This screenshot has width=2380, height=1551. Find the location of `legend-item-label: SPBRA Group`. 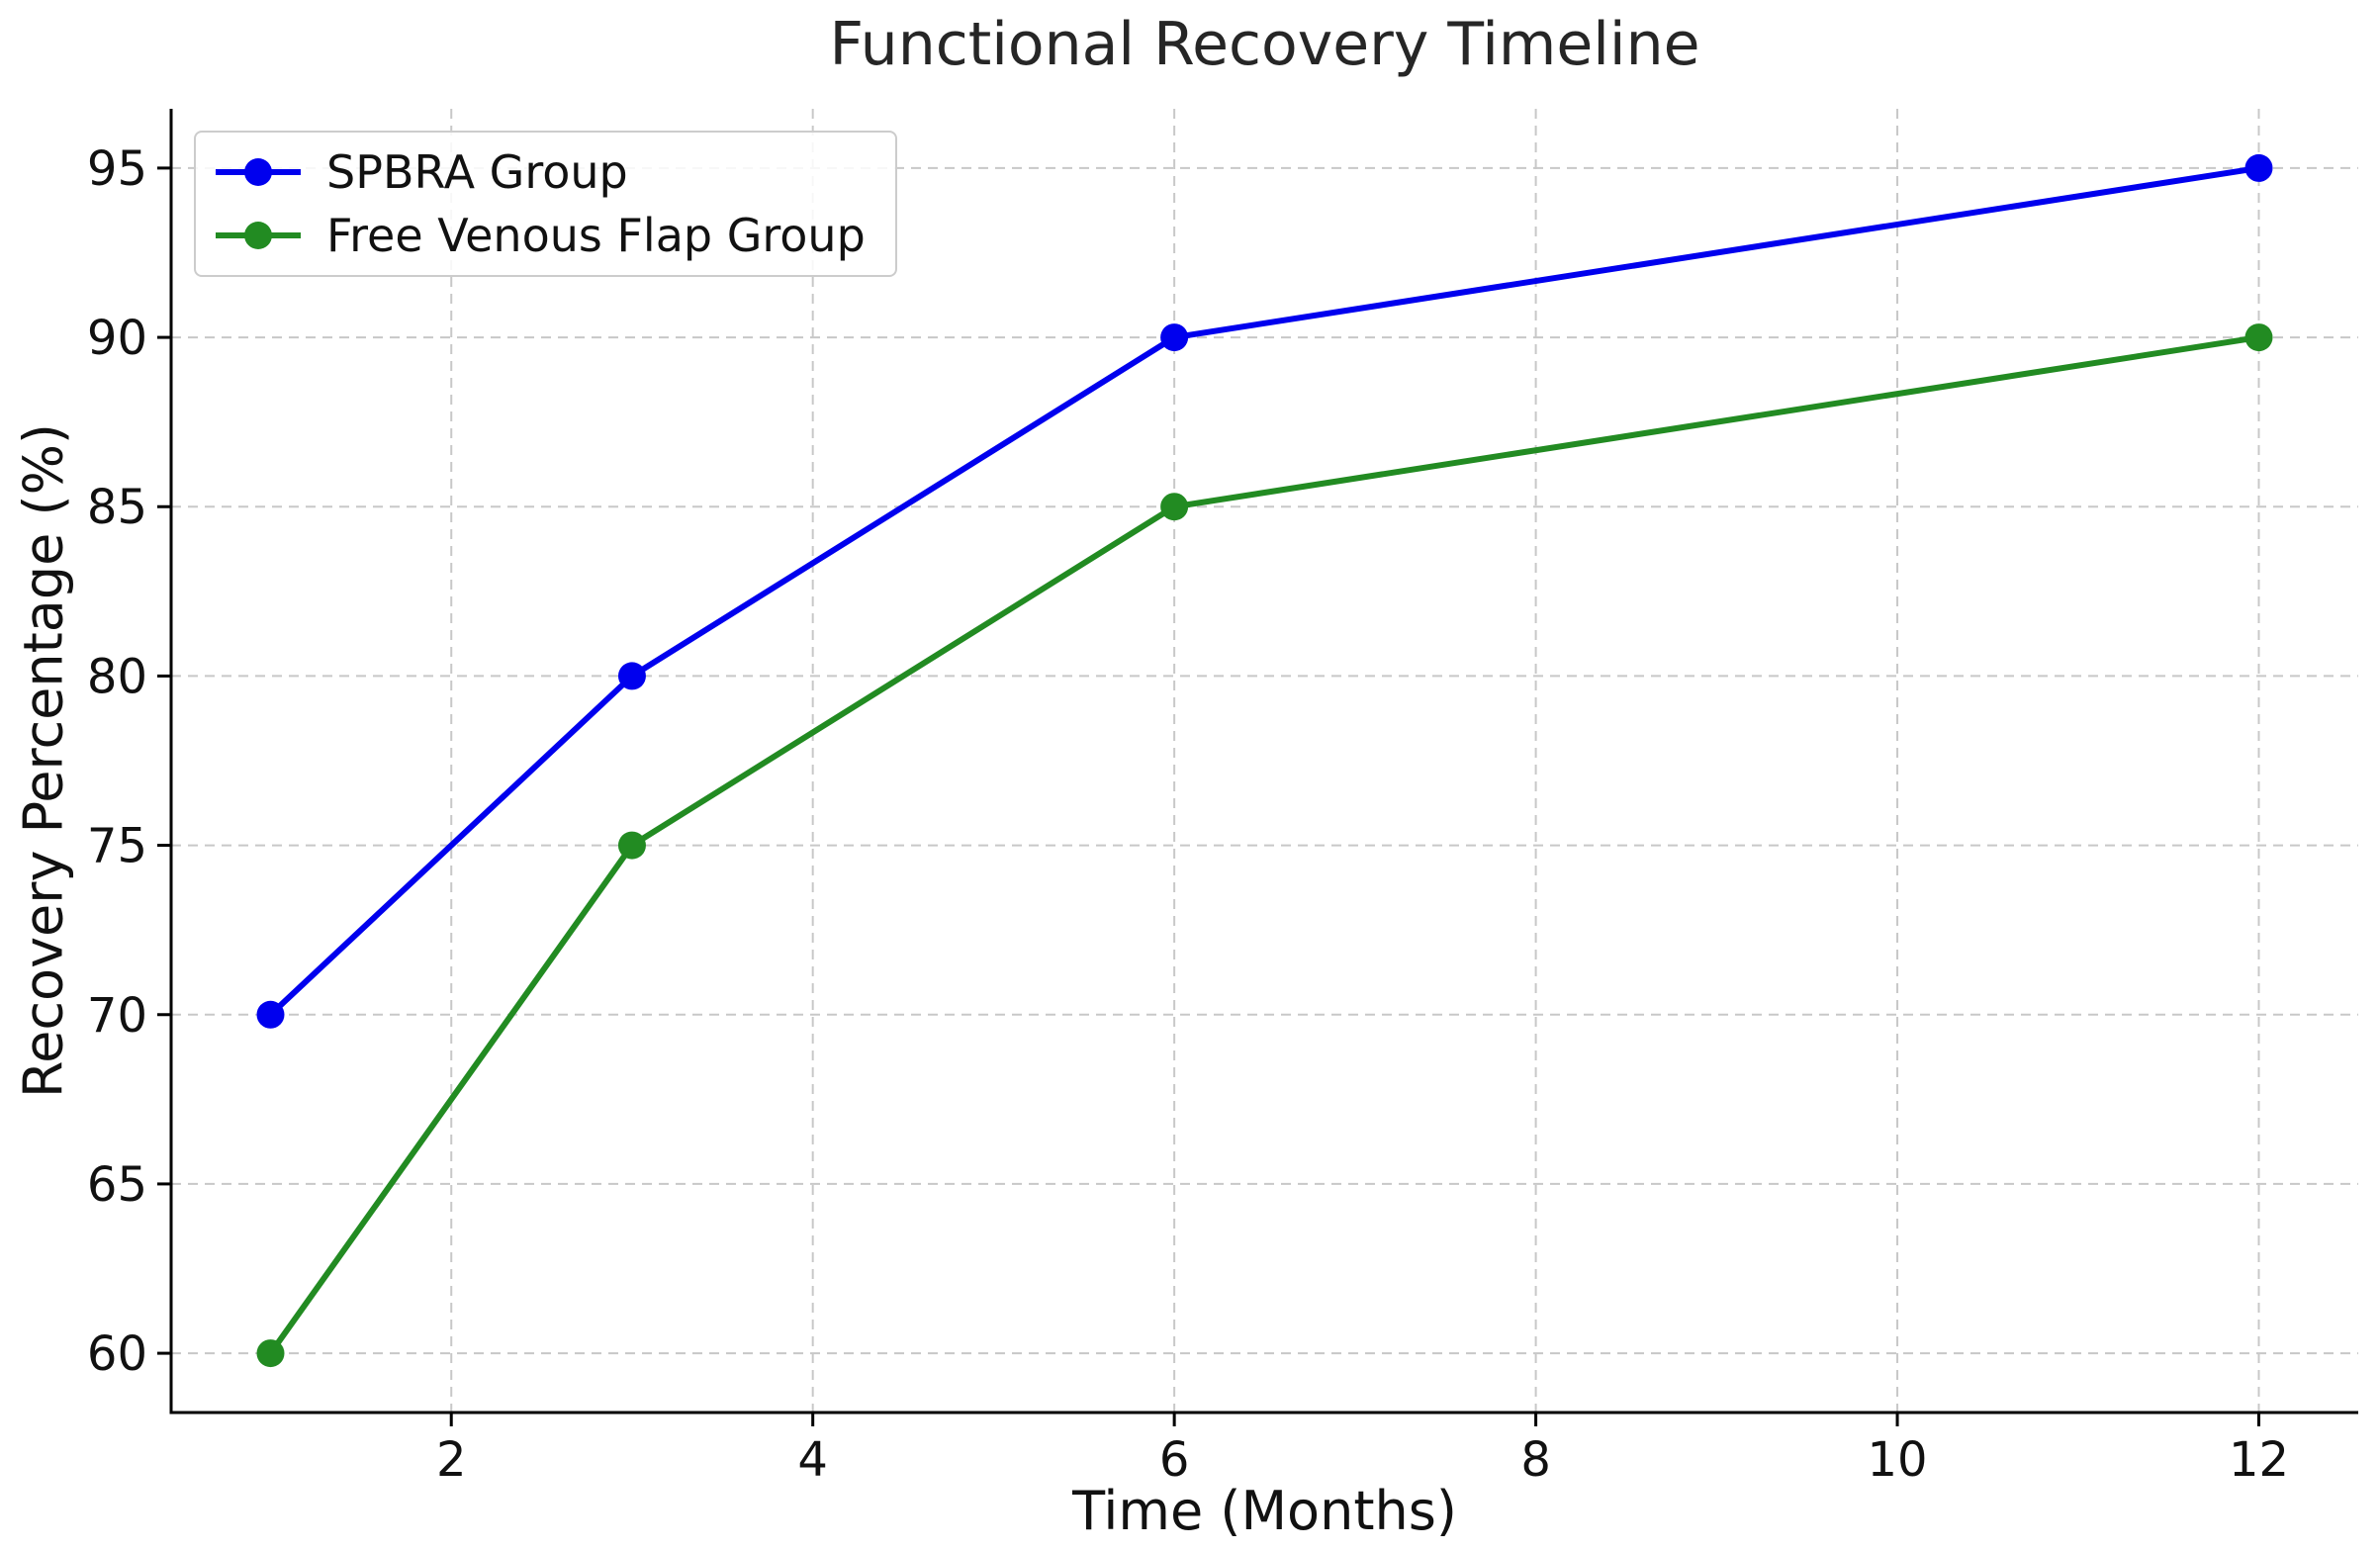

legend-item-label: SPBRA Group is located at coordinates (477, 172).